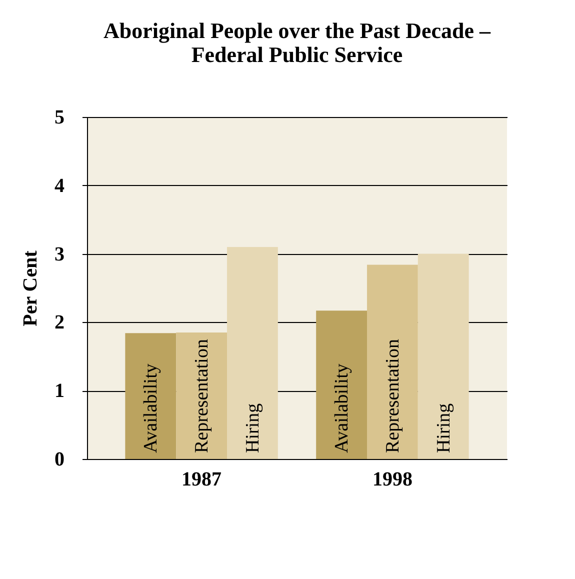 The width and height of the screenshot is (575, 579). I want to click on y-axis-title: Per Cent, so click(31, 288).